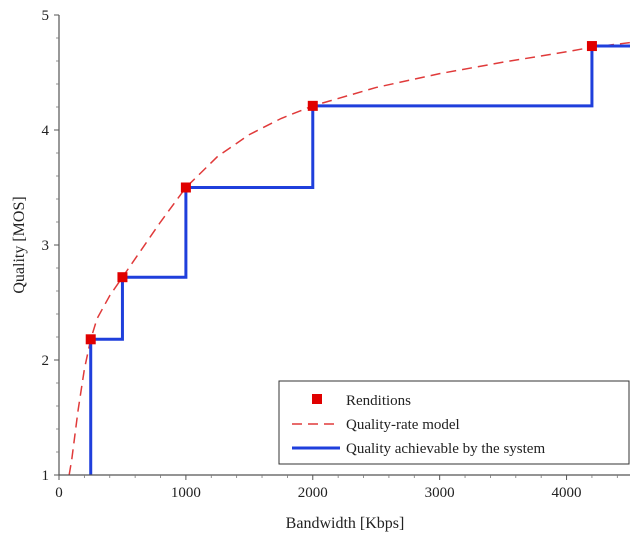  What do you see at coordinates (345, 523) in the screenshot?
I see `x-axis-label: Bandwidth [Kbps]` at bounding box center [345, 523].